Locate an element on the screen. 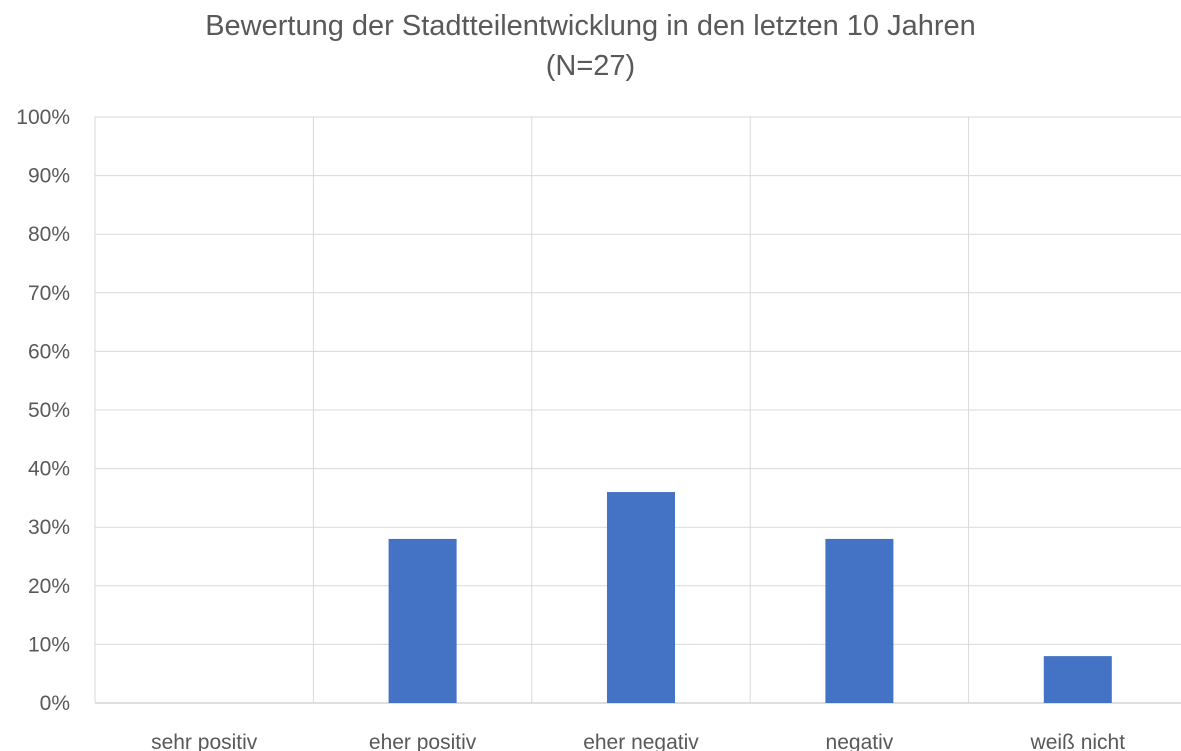 Image resolution: width=1181 pixels, height=751 pixels. y-tick-label: 80% is located at coordinates (49, 234).